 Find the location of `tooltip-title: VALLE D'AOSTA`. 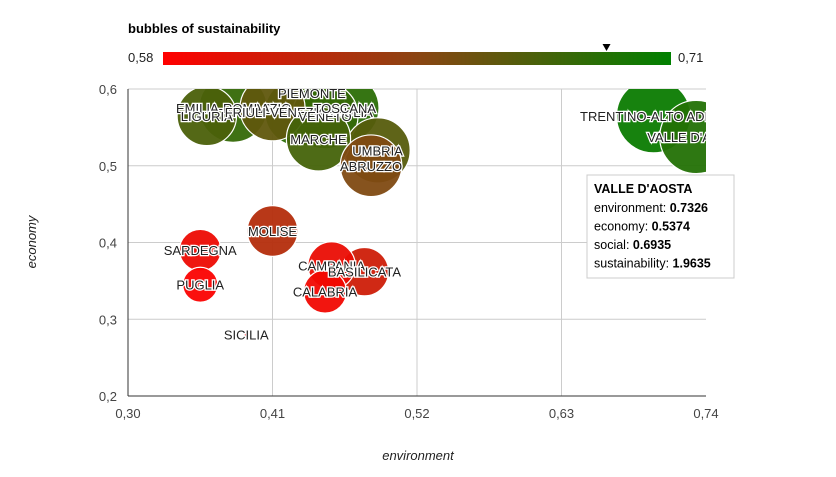

tooltip-title: VALLE D'AOSTA is located at coordinates (643, 189).